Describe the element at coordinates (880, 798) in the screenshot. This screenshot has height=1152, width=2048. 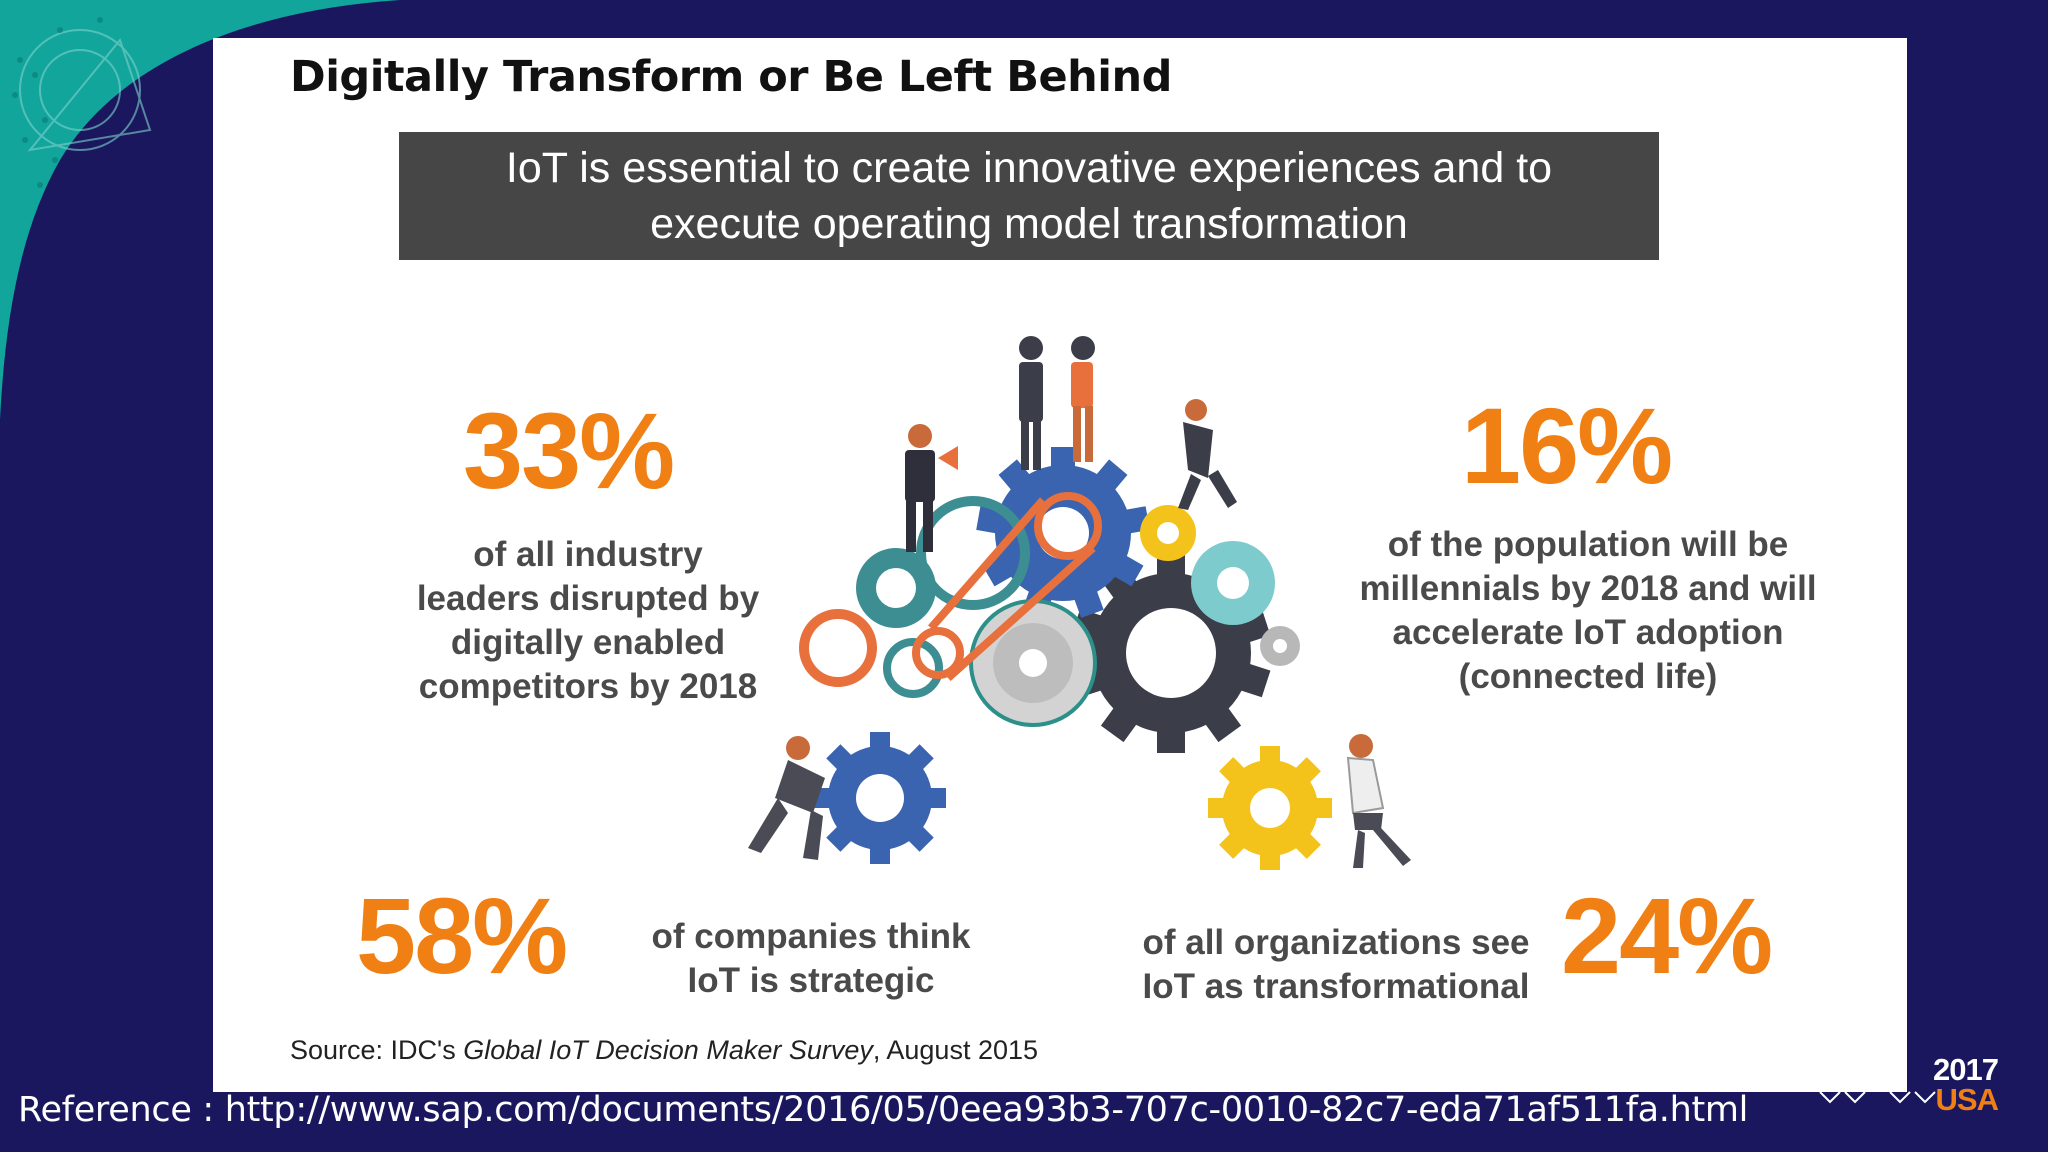
I see `bottom-blue-gear-icon` at that location.